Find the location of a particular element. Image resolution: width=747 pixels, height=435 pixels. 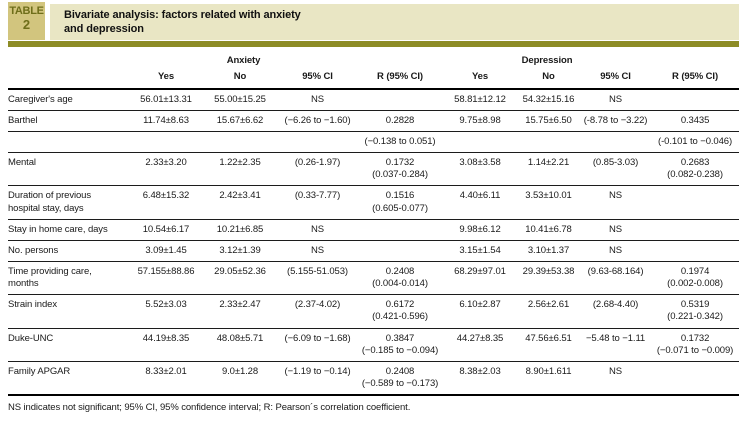

table-cell: (−1.19 to −0.14) is located at coordinates (317, 371).